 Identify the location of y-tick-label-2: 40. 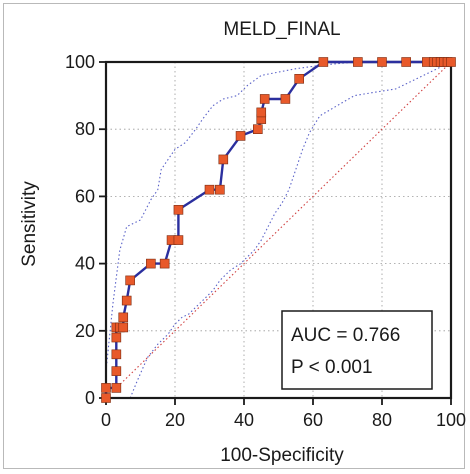
(85, 264).